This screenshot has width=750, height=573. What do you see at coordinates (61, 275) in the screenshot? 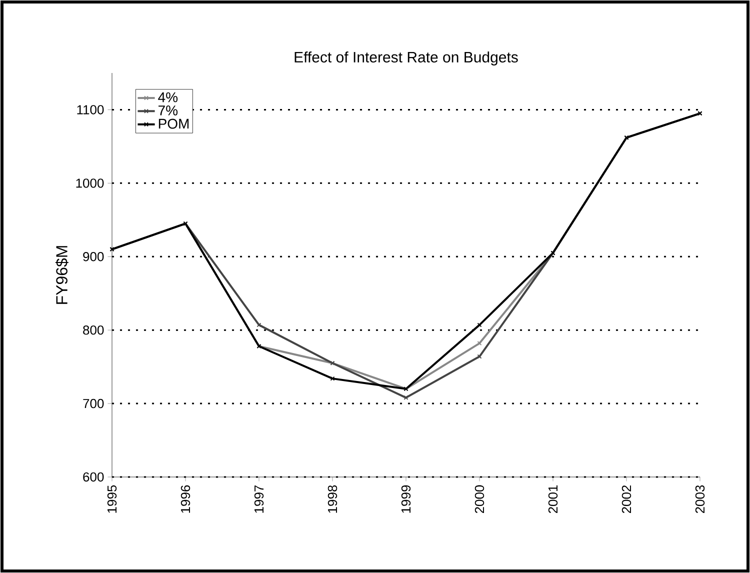
I see `y-axis-title: FY96$M` at bounding box center [61, 275].